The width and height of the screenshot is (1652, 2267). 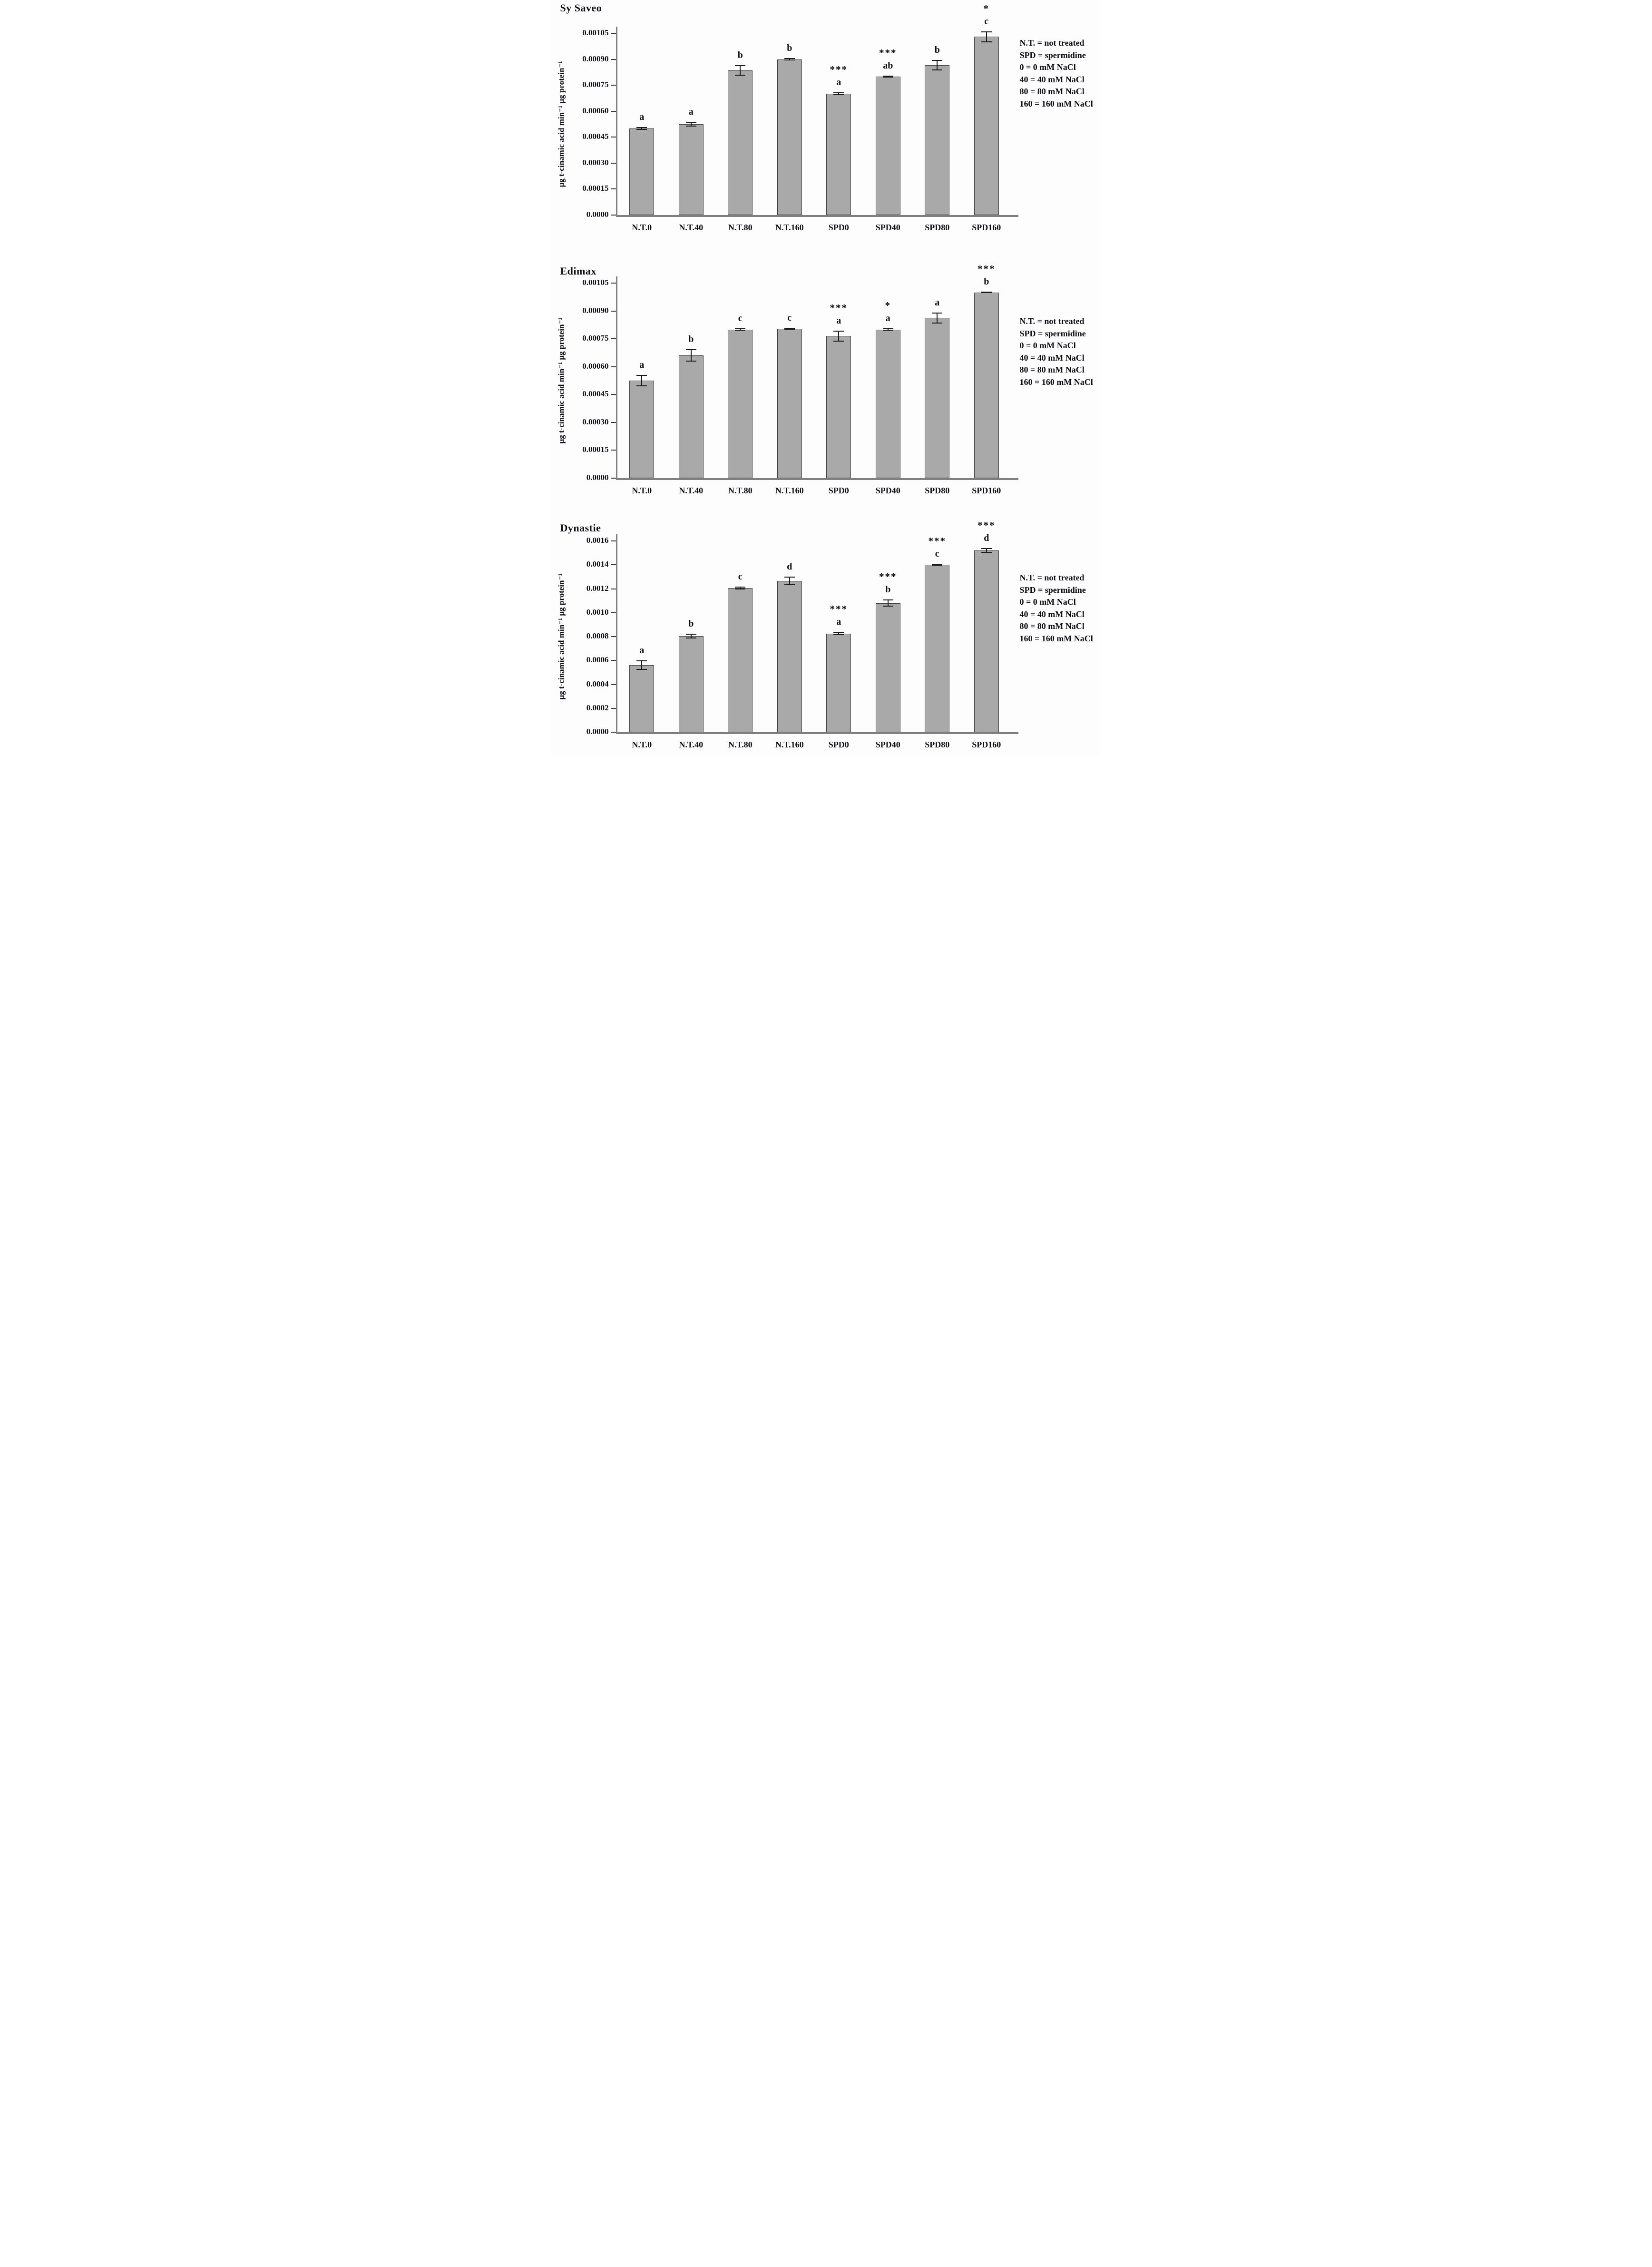 I want to click on y-tick-label: 0.00060, so click(x=595, y=366).